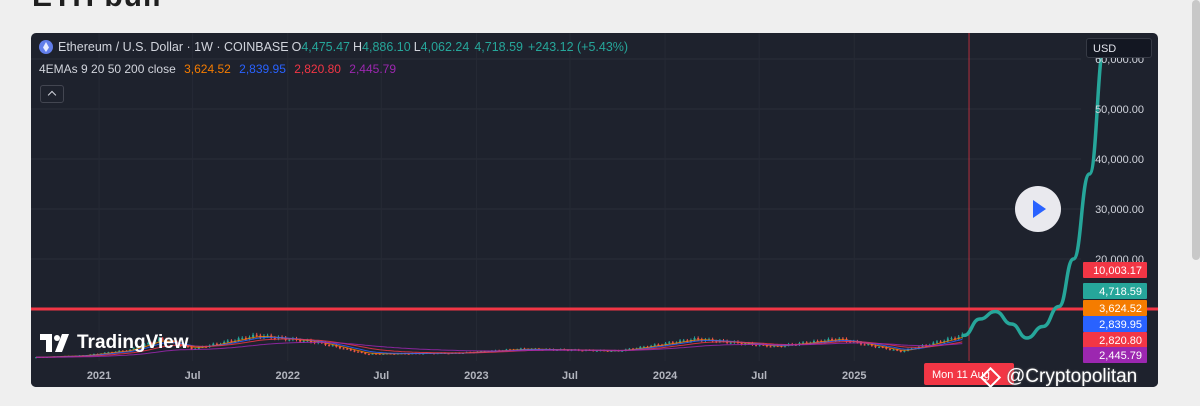 The width and height of the screenshot is (1200, 406). I want to click on crosshair-date-bg, so click(969, 374).